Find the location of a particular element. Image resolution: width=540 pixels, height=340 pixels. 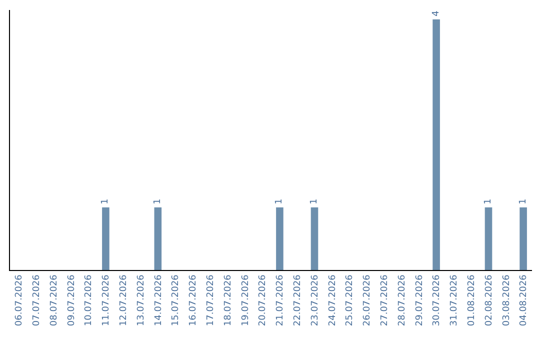

x-tick-label: 09.07.2026 is located at coordinates (71, 300).